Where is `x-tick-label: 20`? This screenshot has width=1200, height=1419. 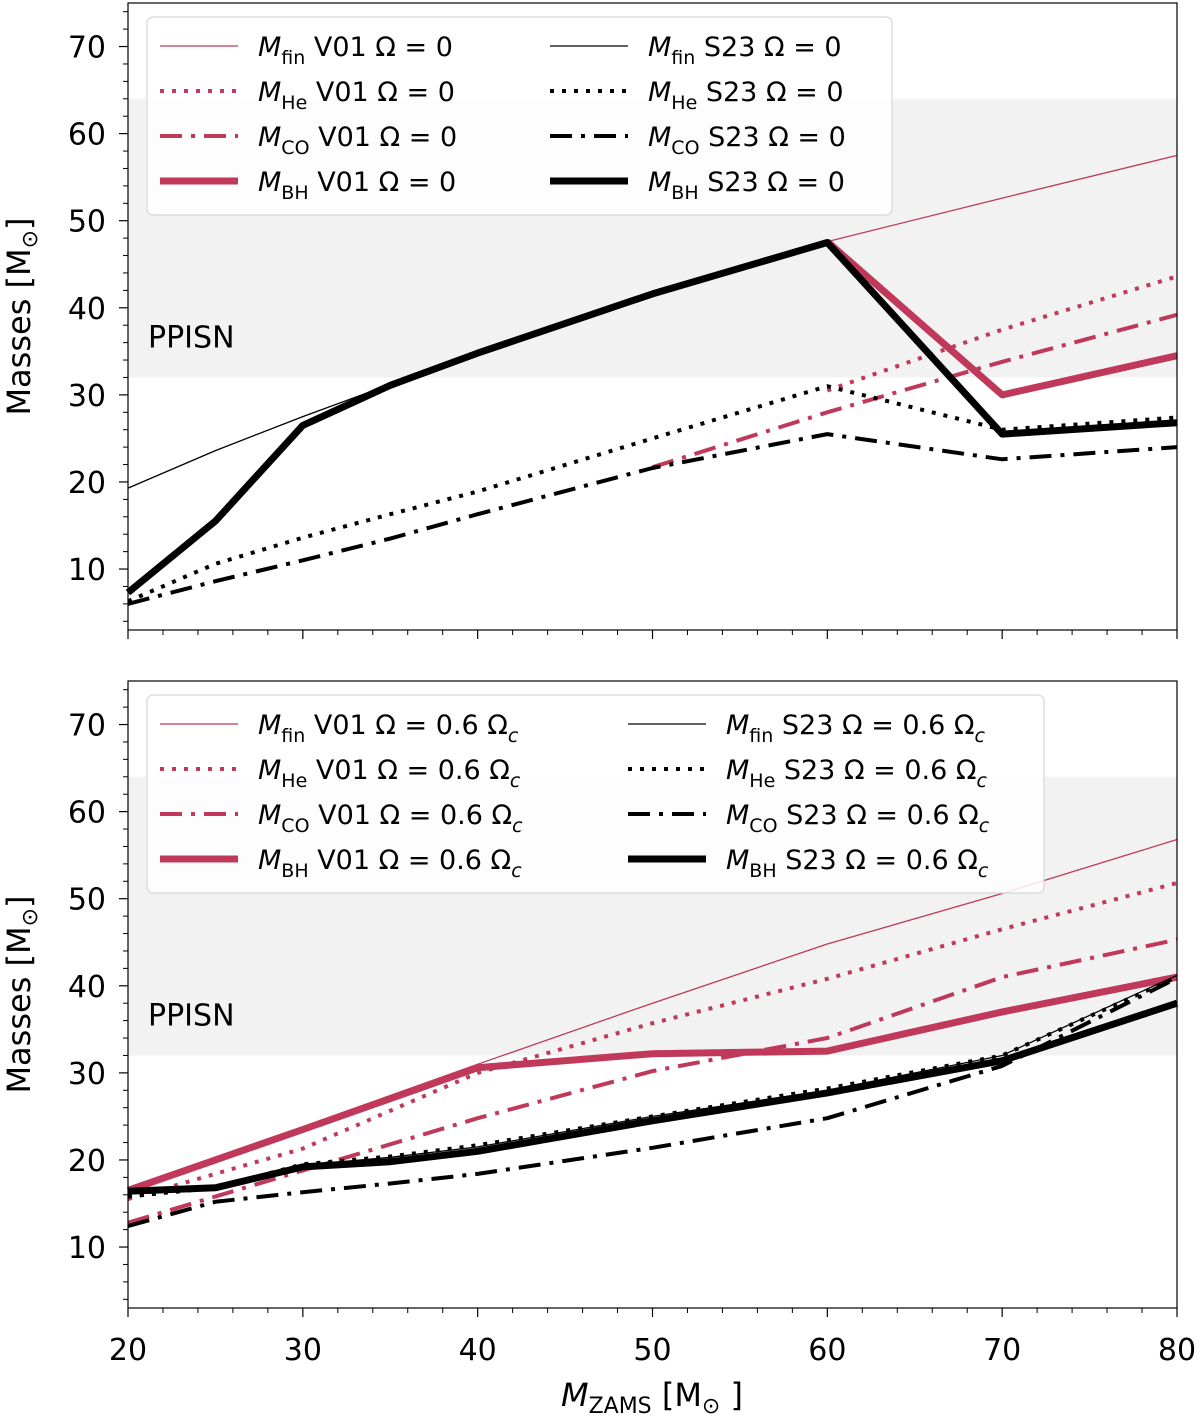
x-tick-label: 20 is located at coordinates (128, 1350).